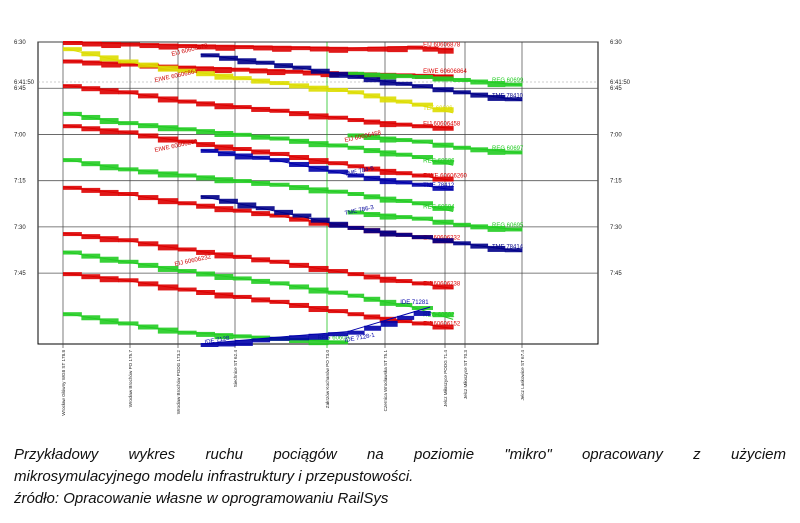  Describe the element at coordinates (445, 72) in the screenshot. I see `series-name: EIWE 60606864` at that location.